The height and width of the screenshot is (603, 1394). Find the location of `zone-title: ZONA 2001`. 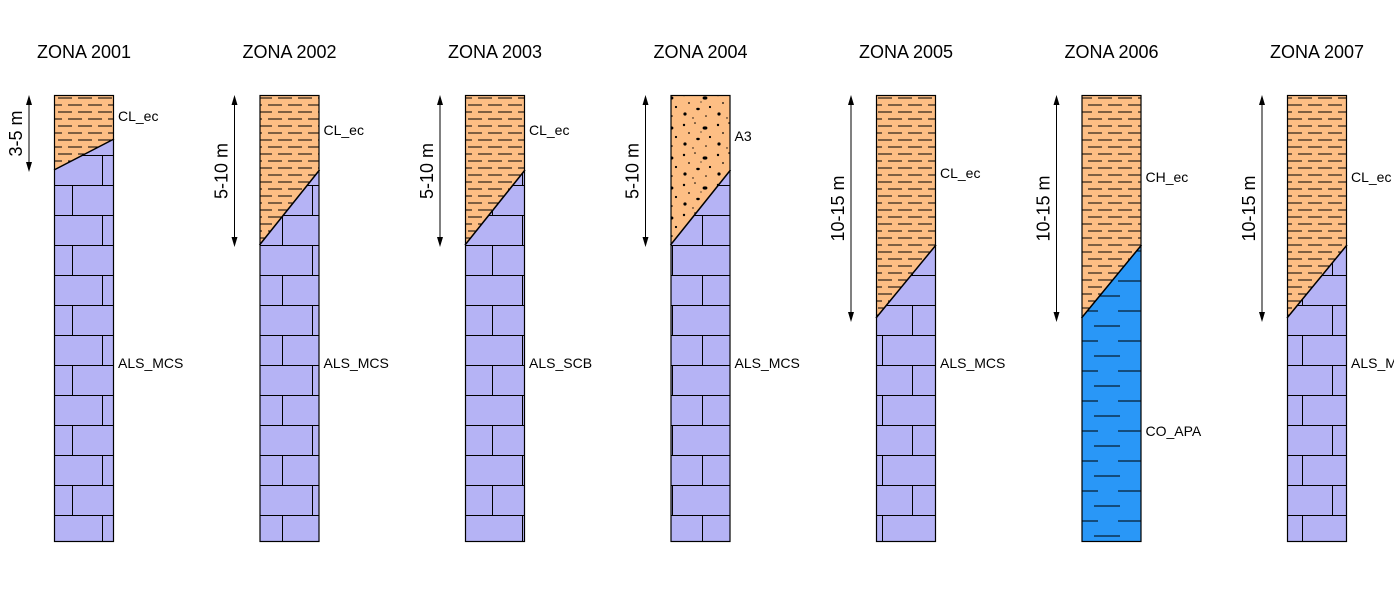

zone-title: ZONA 2001 is located at coordinates (84, 52).